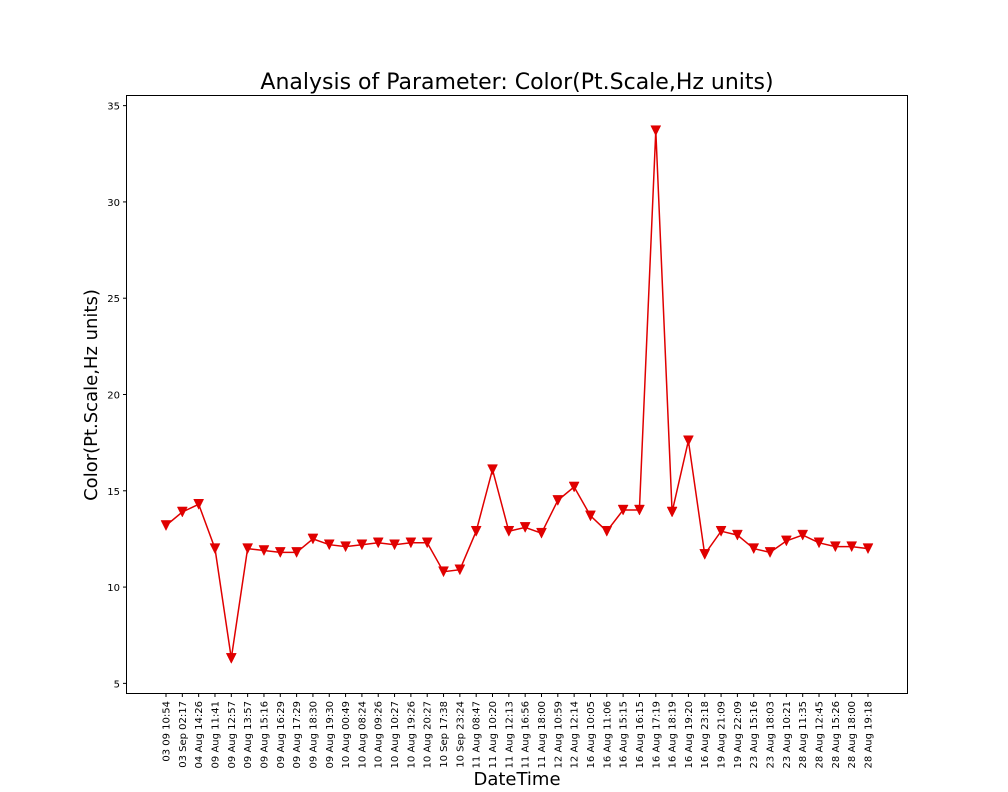 This screenshot has height=792, width=1008. What do you see at coordinates (330, 734) in the screenshot?
I see `x-tick-label: 09 Aug 19:30` at bounding box center [330, 734].